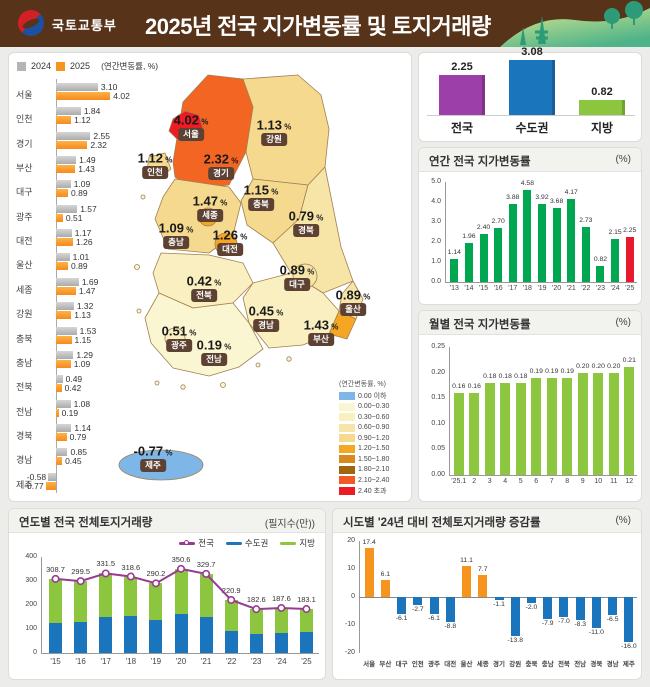 The image size is (650, 687). What do you see at coordinates (483, 227) in the screenshot?
I see `bar-value: 2.40` at bounding box center [483, 227].